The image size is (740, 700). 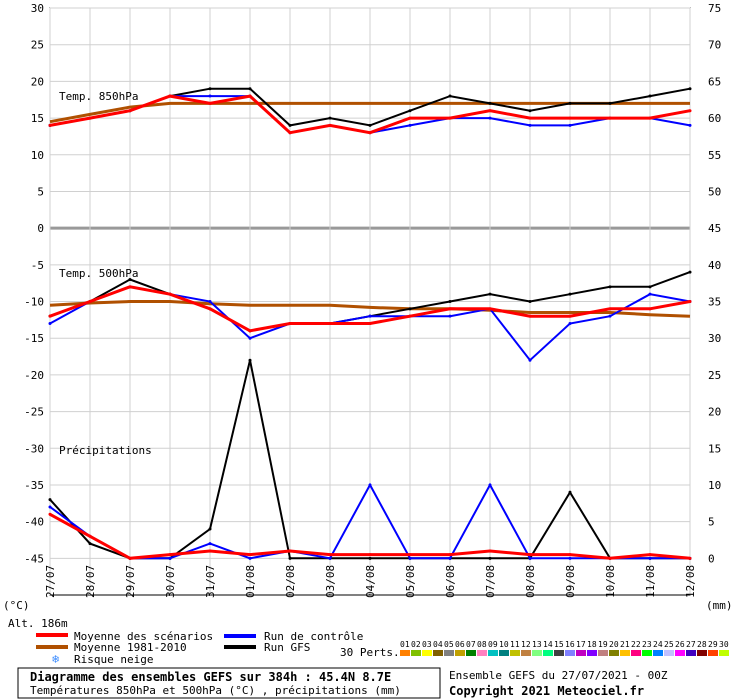 What do you see at coordinates (34, 448) in the screenshot?
I see `left-tick-label: -30` at bounding box center [34, 448].